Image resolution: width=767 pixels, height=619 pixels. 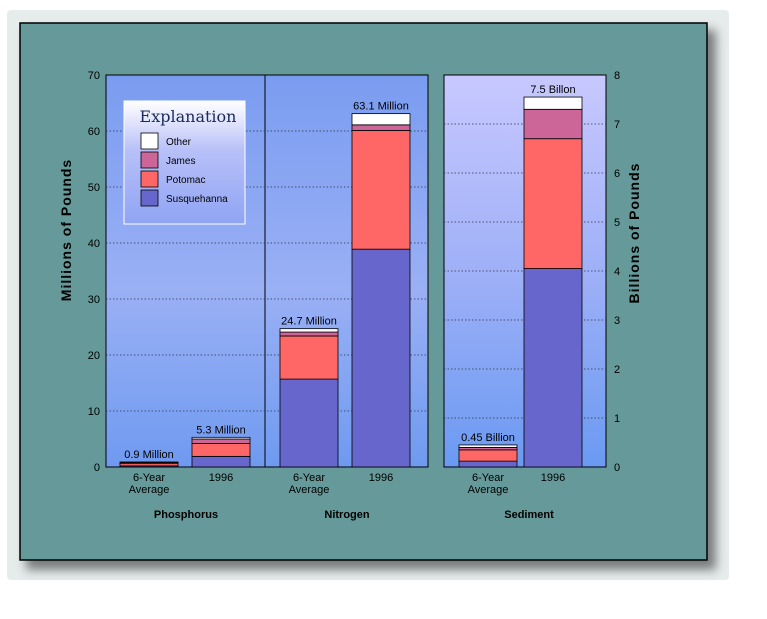 I want to click on left-tick-label: 40, so click(x=94, y=244).